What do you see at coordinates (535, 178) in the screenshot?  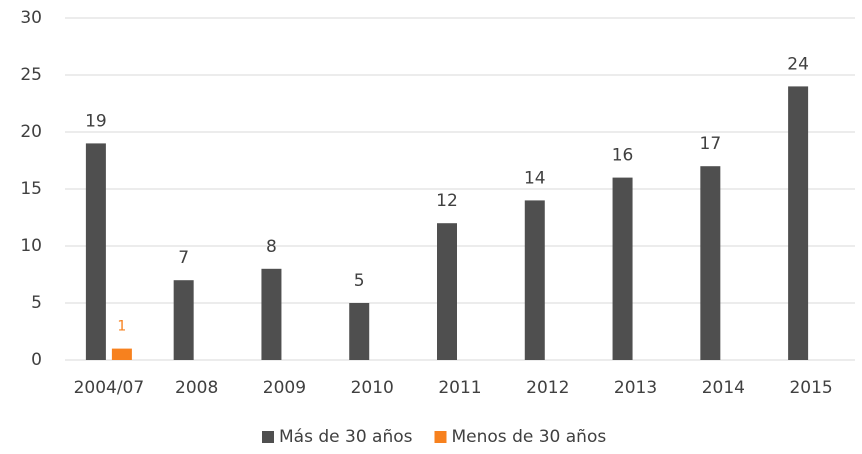 I see `data-label: 14` at bounding box center [535, 178].